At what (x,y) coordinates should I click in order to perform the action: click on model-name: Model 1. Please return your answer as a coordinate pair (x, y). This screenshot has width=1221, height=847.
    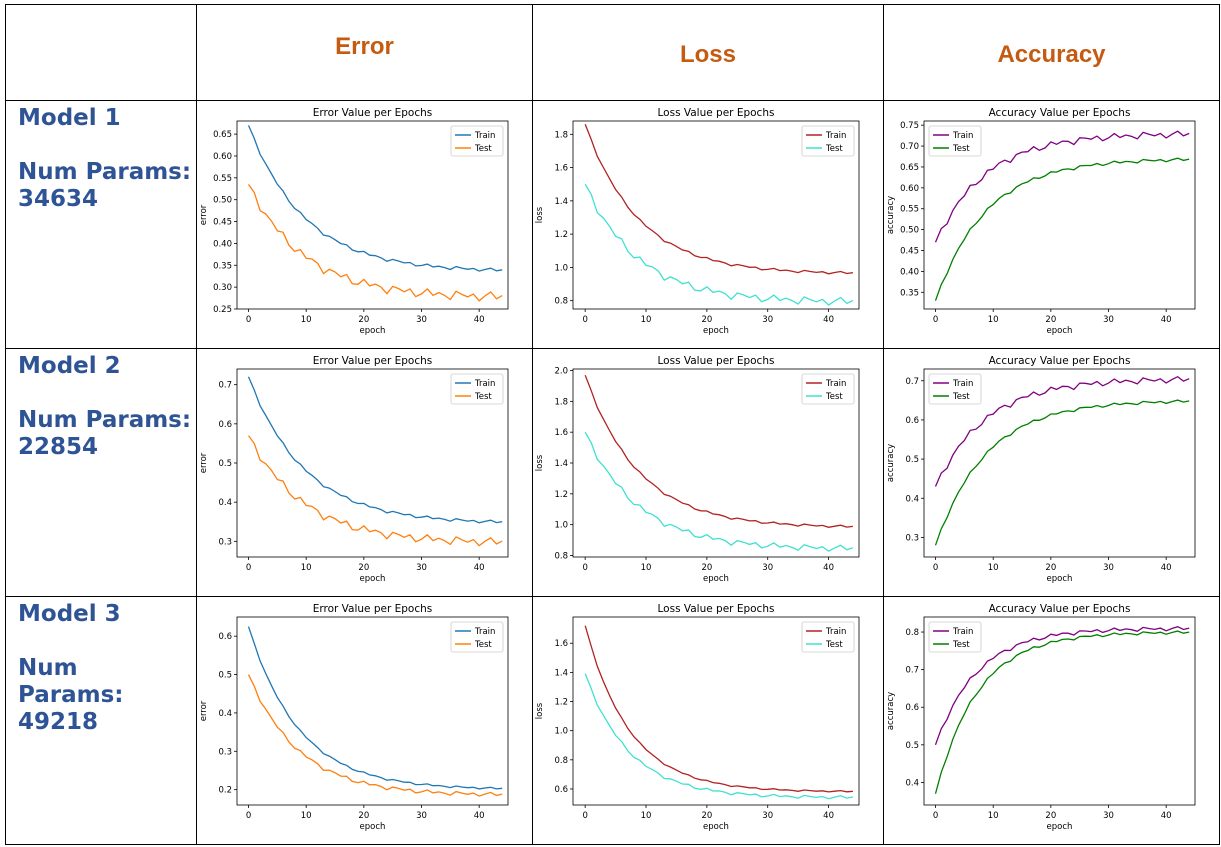
    Looking at the image, I should click on (69, 118).